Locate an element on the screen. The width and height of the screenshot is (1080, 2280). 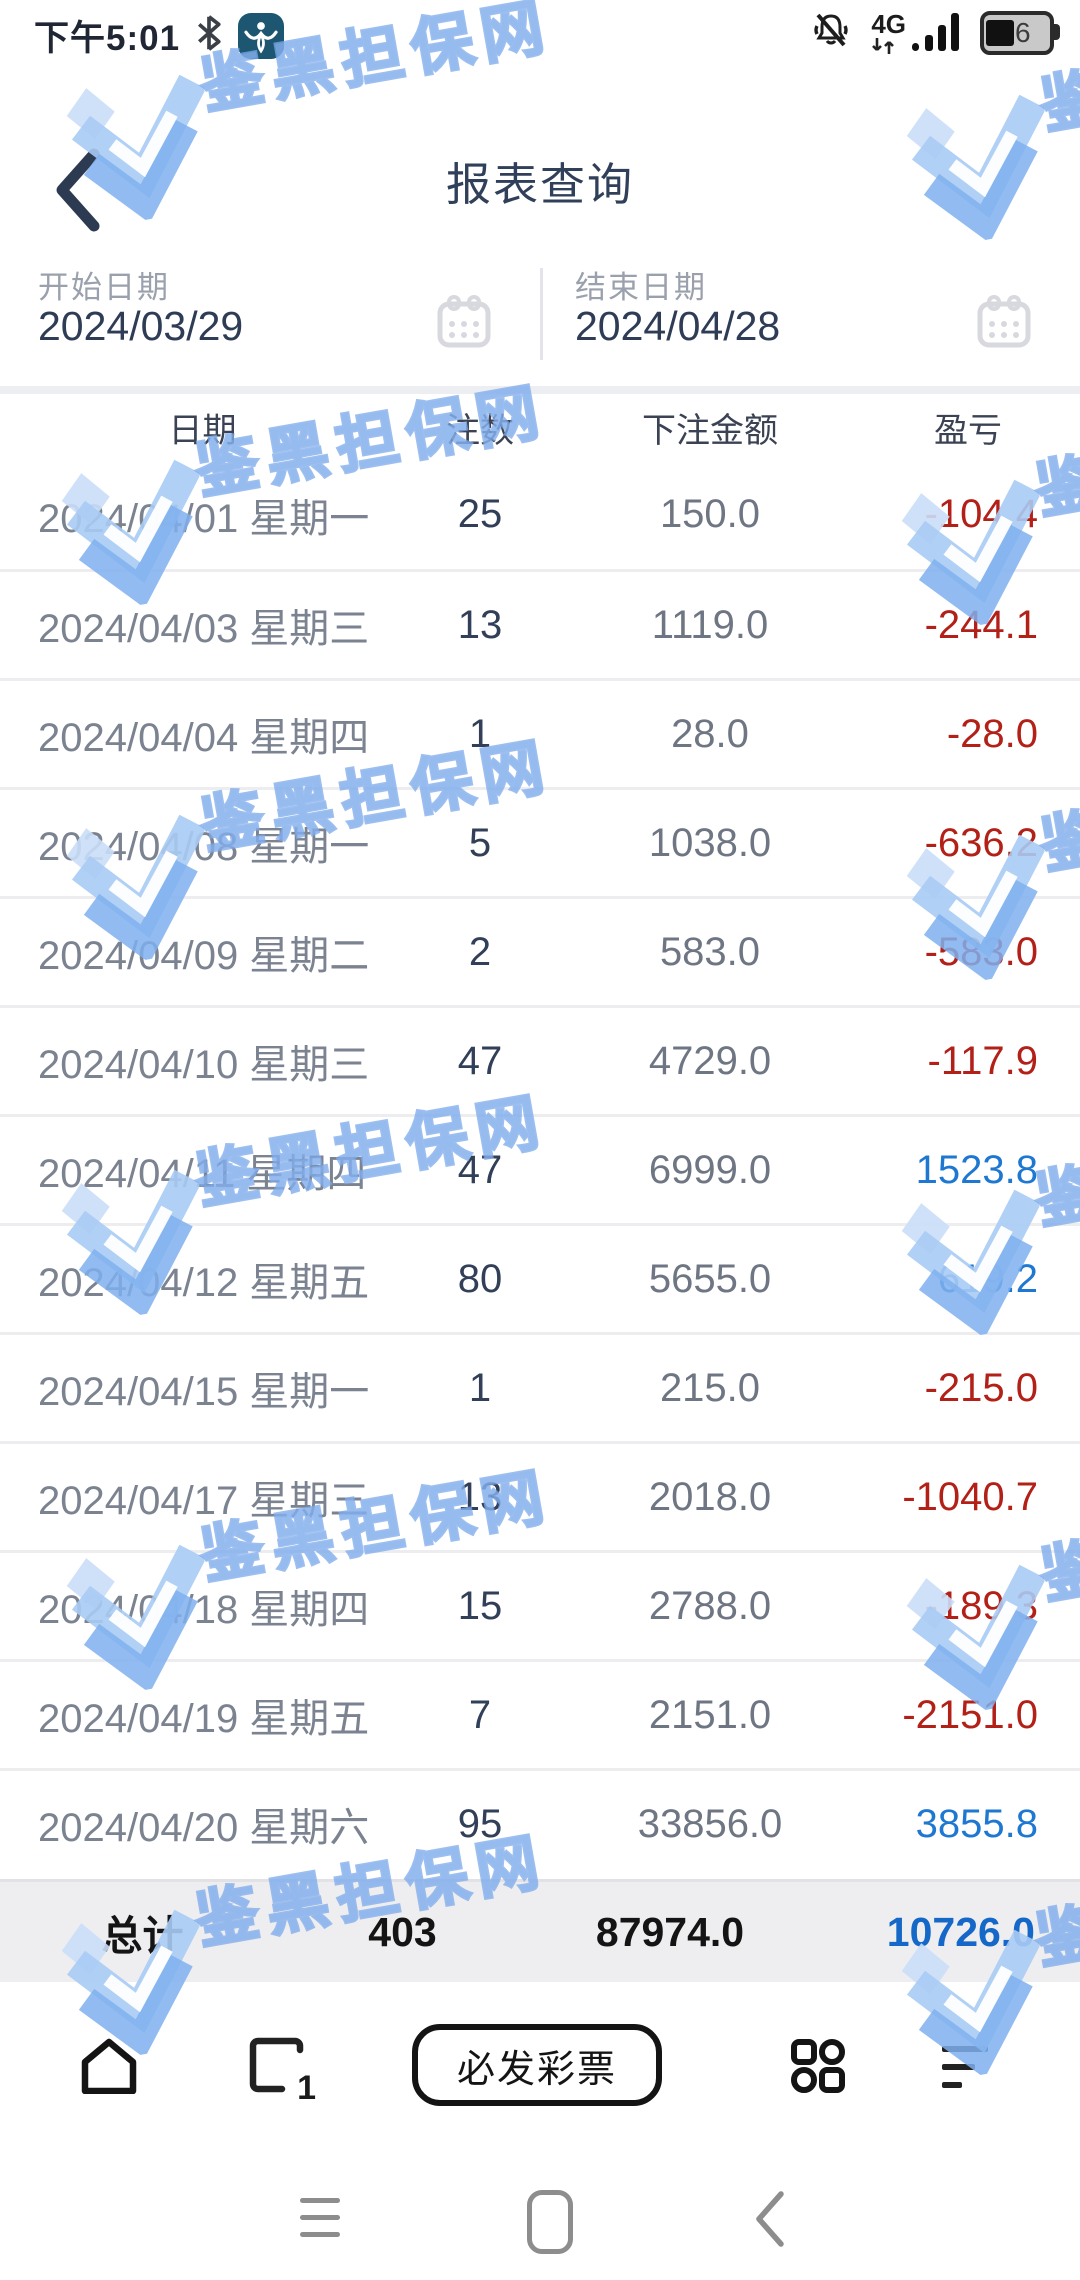
row-date: 2024/04/10 星期三 is located at coordinates (204, 1065).